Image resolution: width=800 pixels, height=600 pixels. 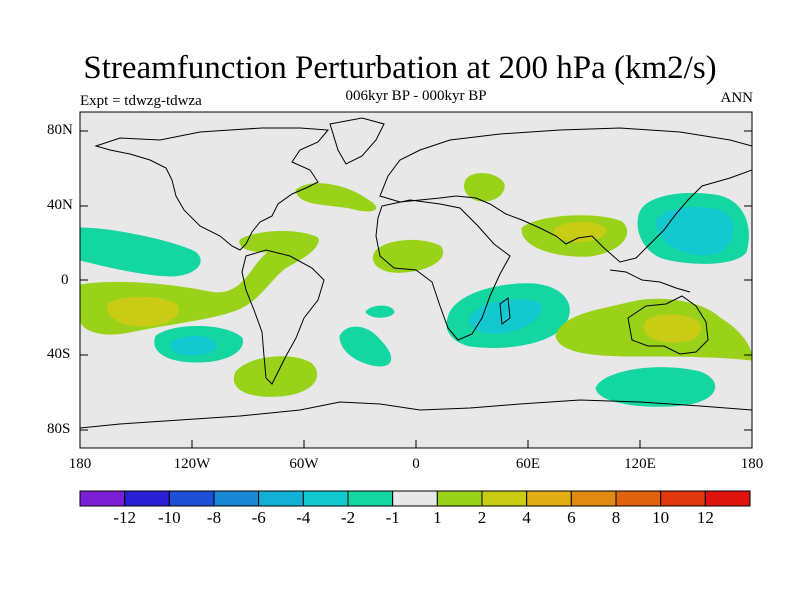 I want to click on contour-positive-africa, so click(x=407, y=256).